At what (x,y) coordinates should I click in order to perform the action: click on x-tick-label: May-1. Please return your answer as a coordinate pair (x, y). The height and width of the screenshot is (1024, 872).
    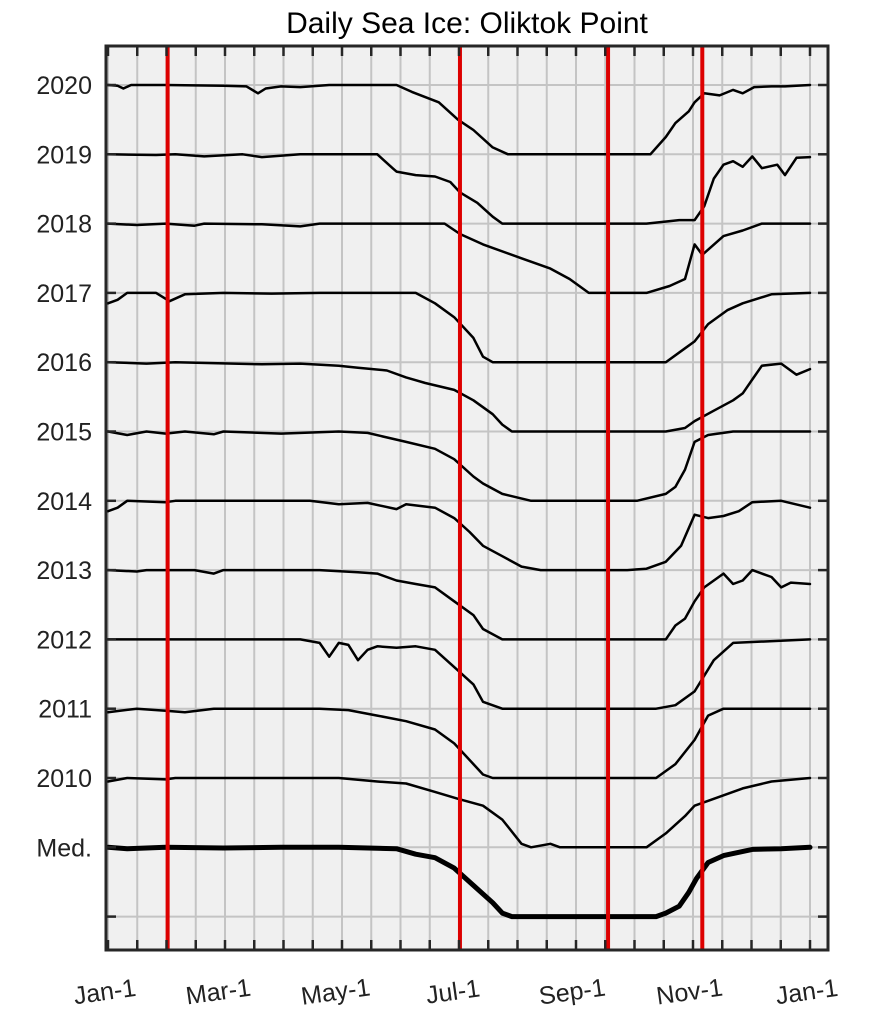
    Looking at the image, I should click on (335, 991).